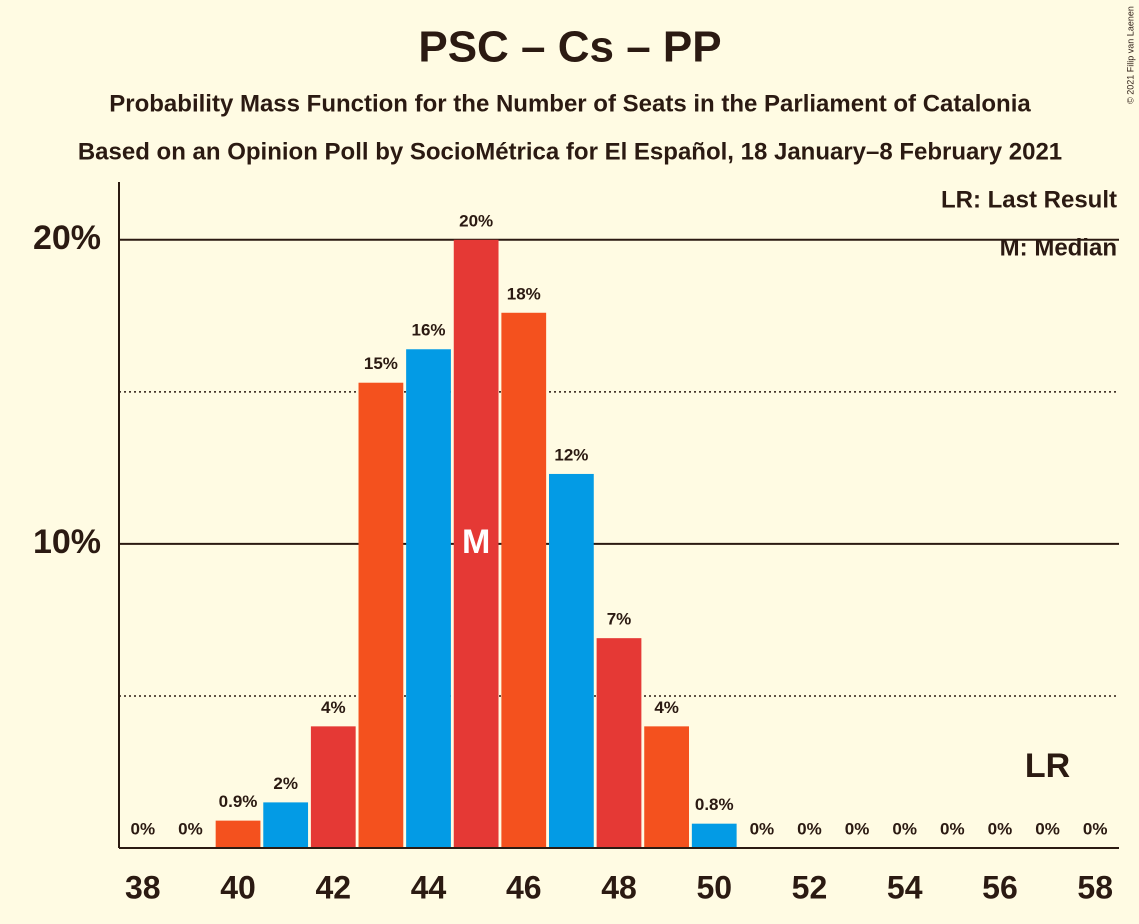 Image resolution: width=1139 pixels, height=924 pixels. What do you see at coordinates (619, 887) in the screenshot?
I see `x-tick-label: 48` at bounding box center [619, 887].